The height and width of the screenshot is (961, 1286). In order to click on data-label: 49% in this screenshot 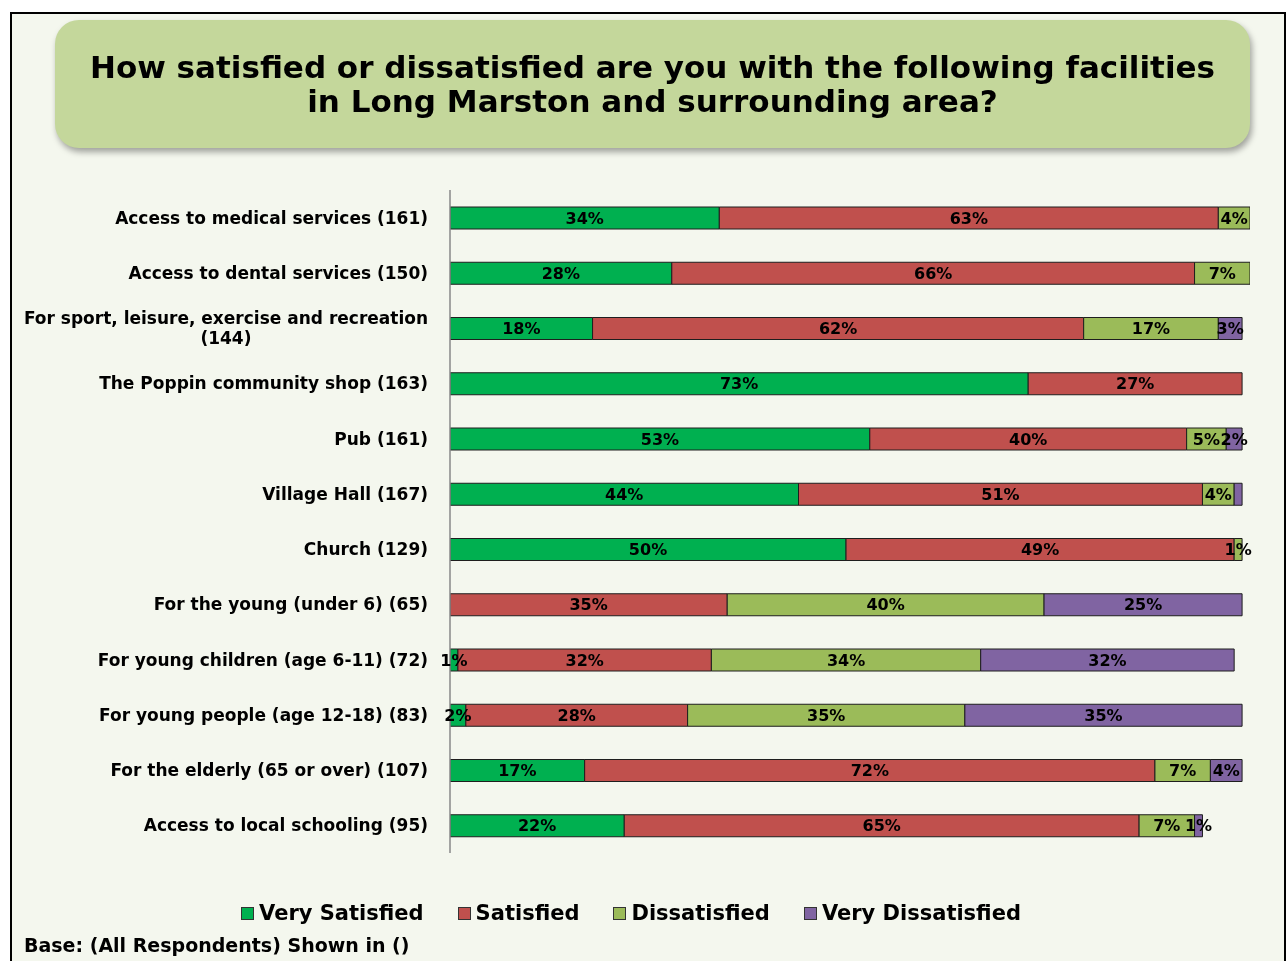, I will do `click(1040, 549)`.